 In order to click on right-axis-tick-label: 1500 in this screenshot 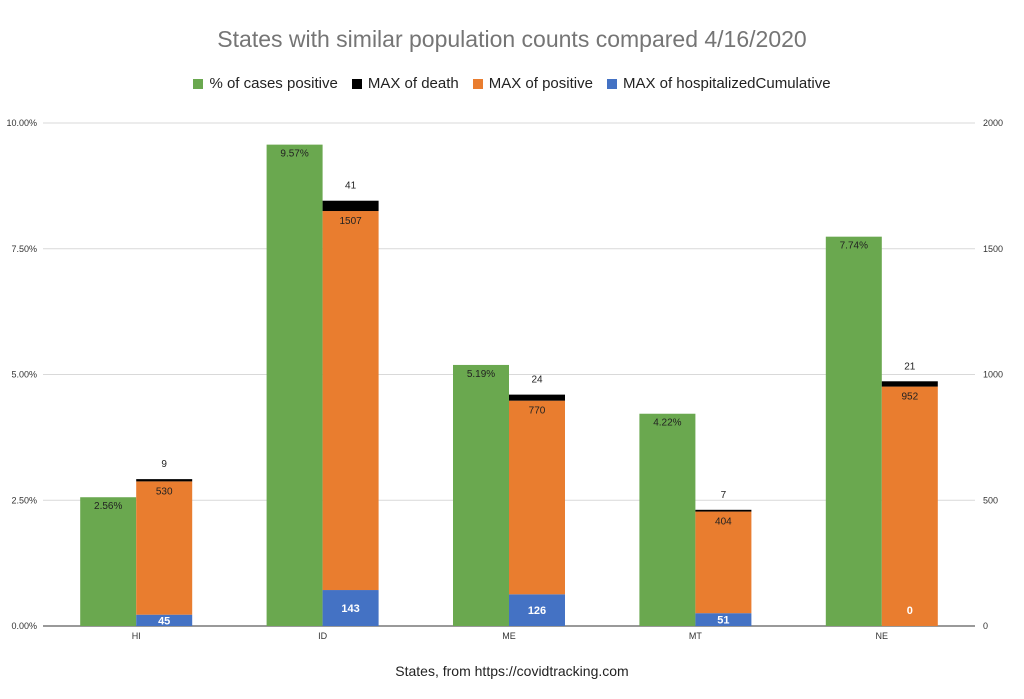, I will do `click(993, 249)`.